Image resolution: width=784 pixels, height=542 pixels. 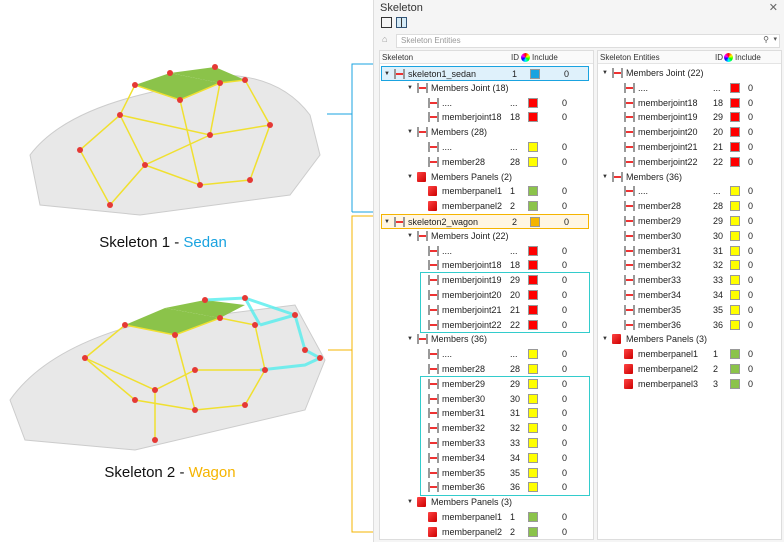 I want to click on tree-row: ▼ skeleton2_wagon 2 0, so click(x=485, y=221).